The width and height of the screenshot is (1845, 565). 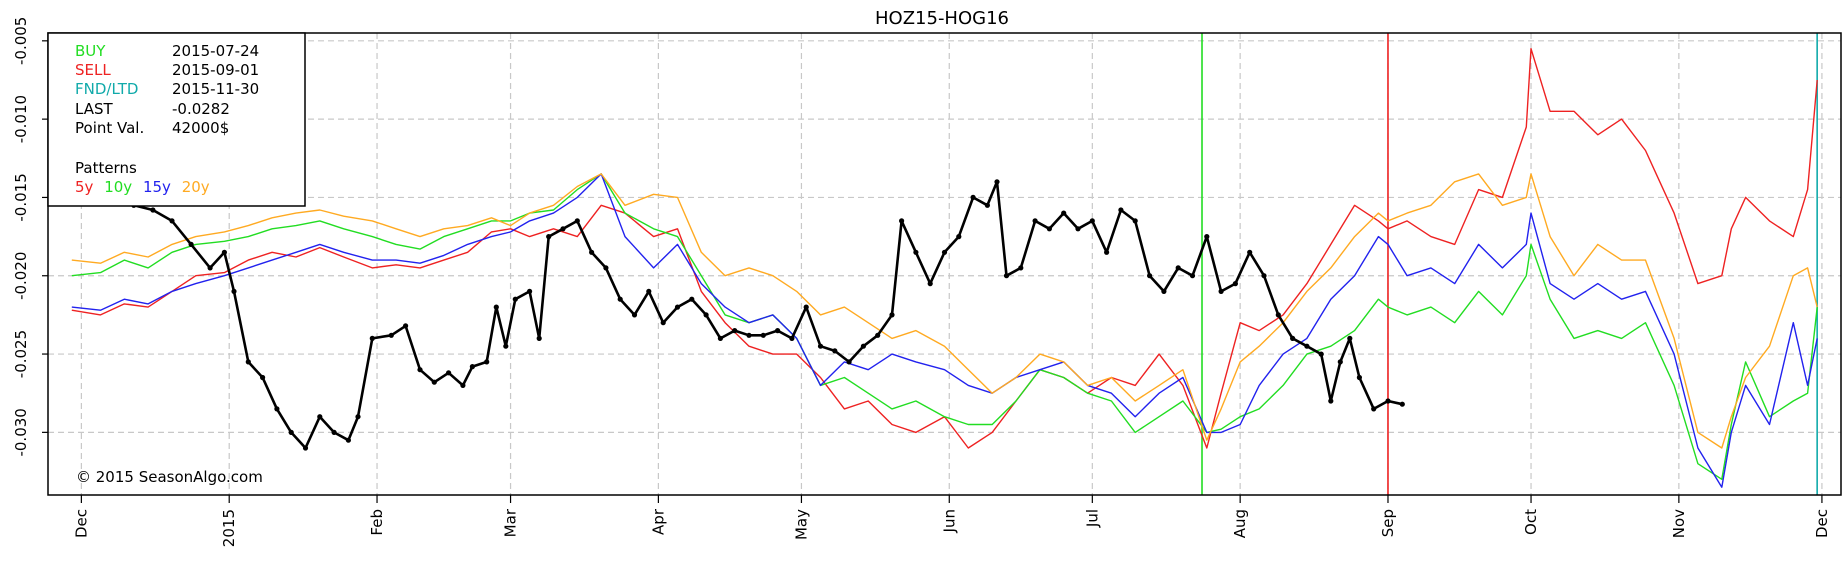 I want to click on x-tick-label: Jul, so click(x=1092, y=518).